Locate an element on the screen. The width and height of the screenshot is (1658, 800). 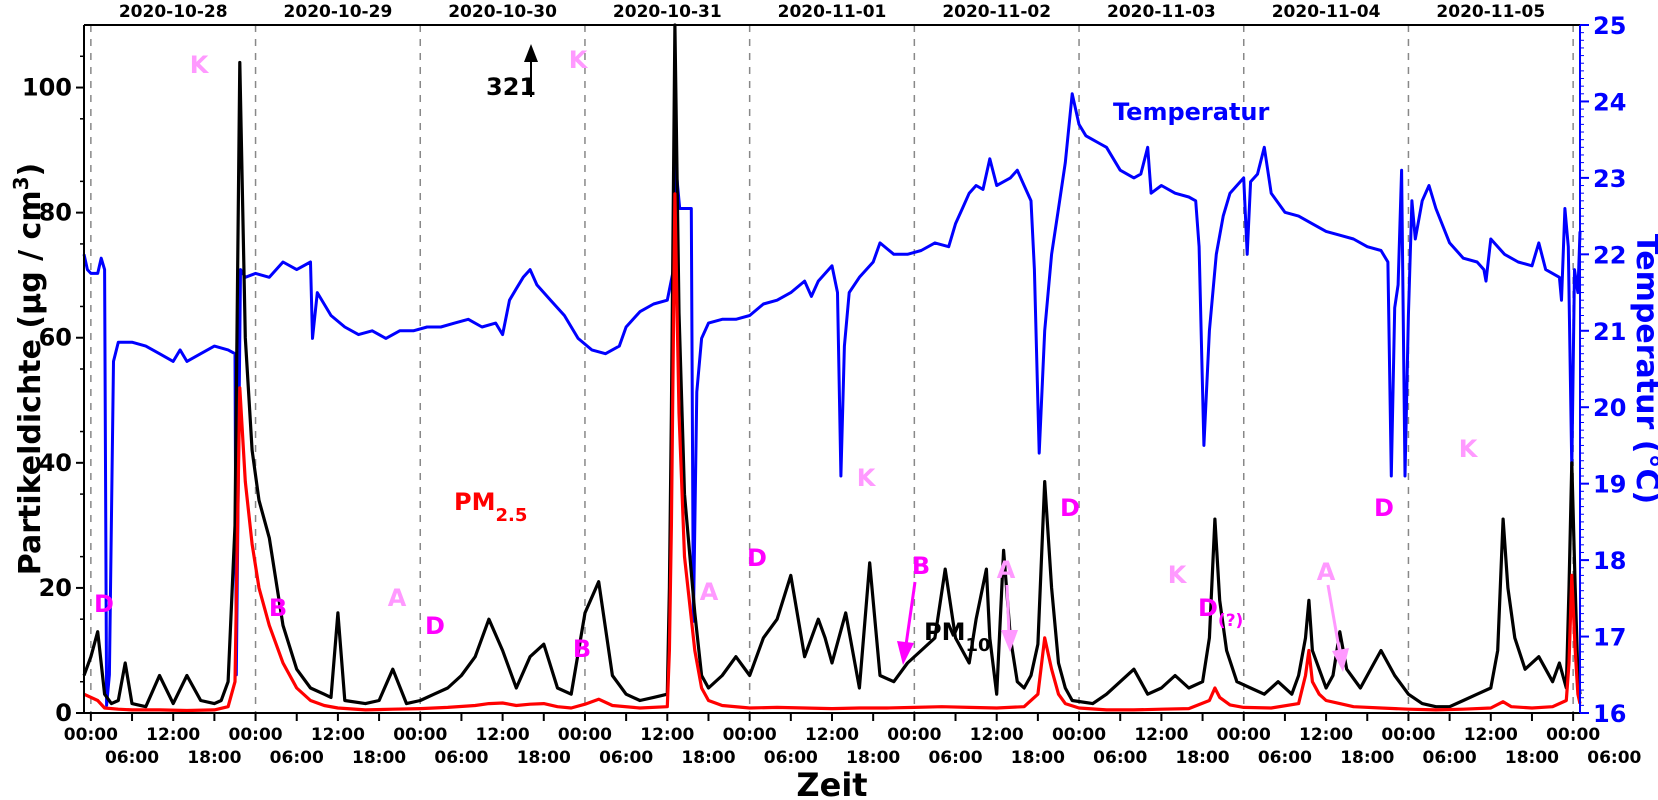
temperature-label: Temperatur is located at coordinates (1191, 112).